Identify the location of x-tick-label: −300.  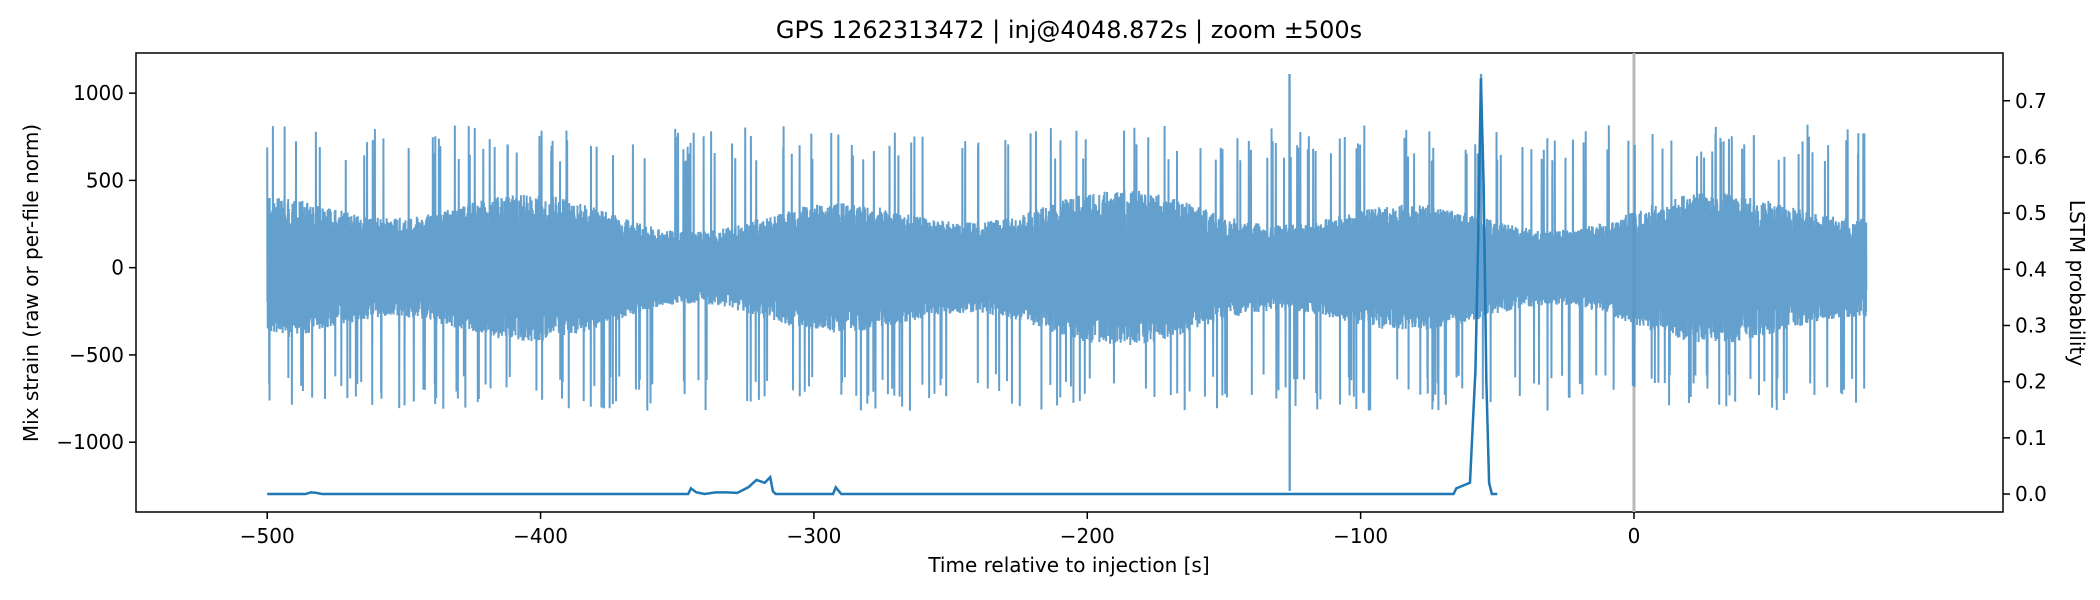
(813, 536).